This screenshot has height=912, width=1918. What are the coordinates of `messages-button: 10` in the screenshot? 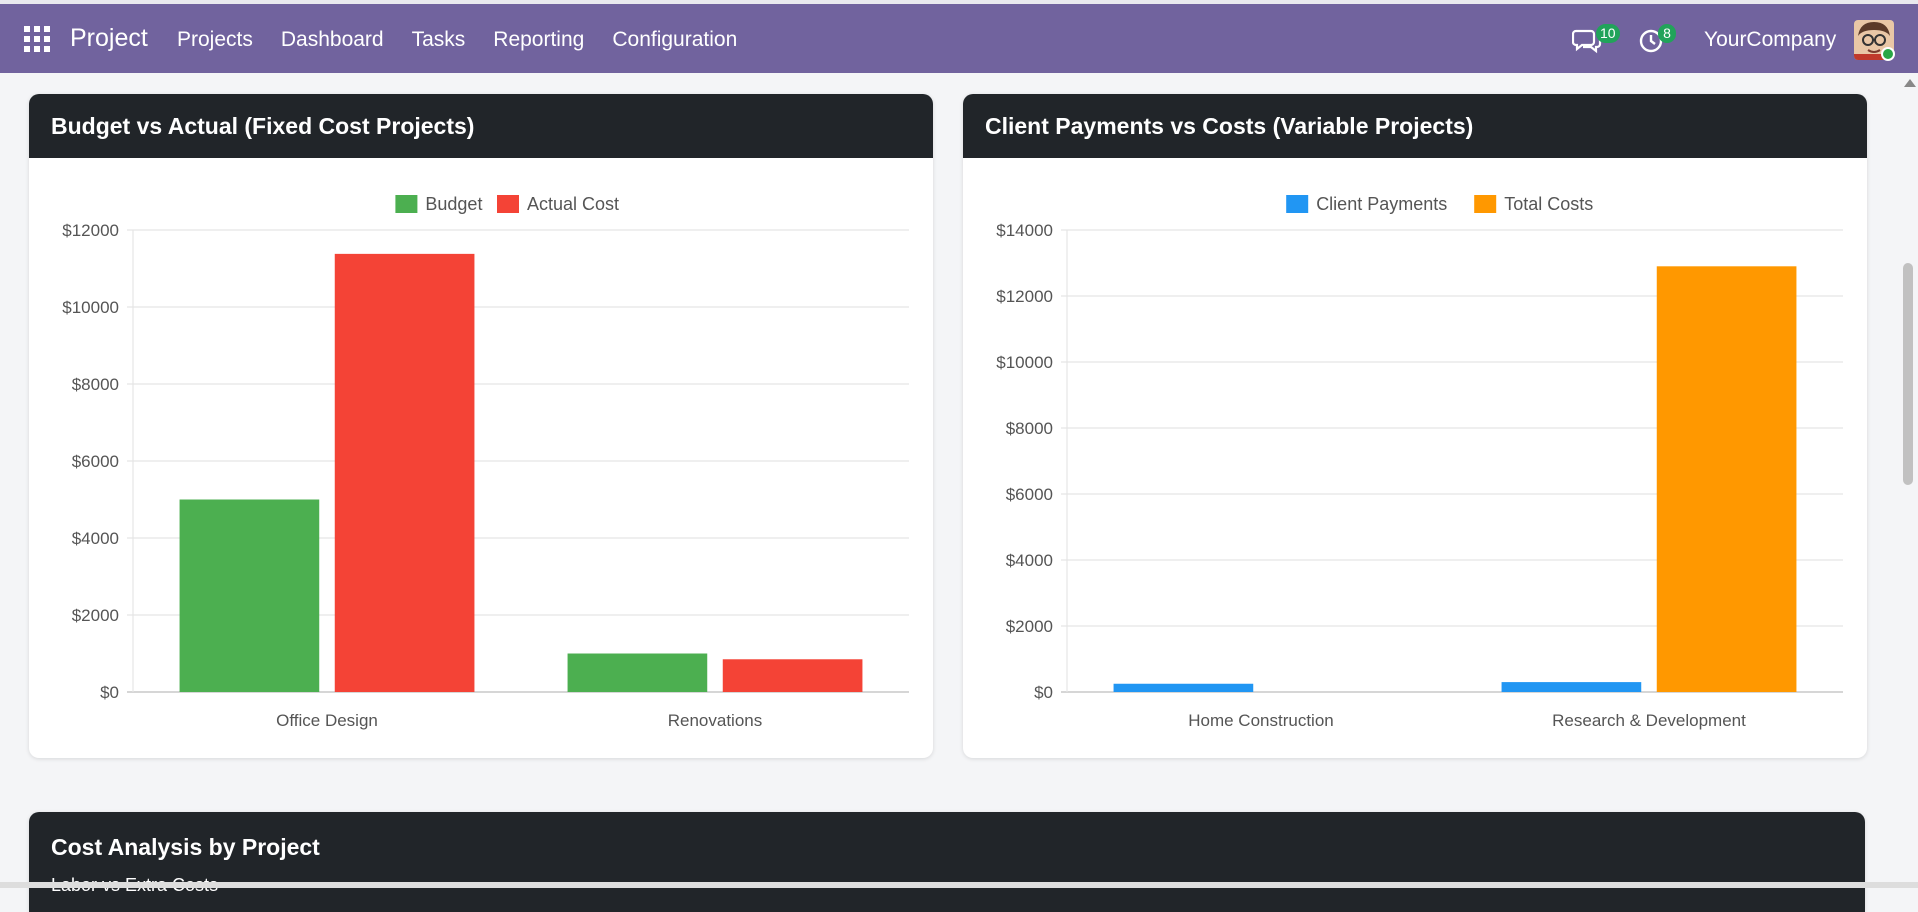 It's located at (1598, 38).